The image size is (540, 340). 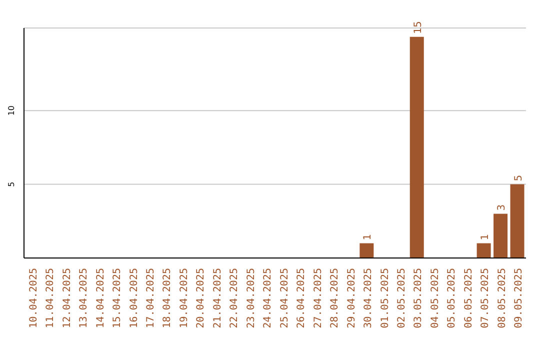 What do you see at coordinates (335, 298) in the screenshot?
I see `x-tick-label: 28.04.2025` at bounding box center [335, 298].